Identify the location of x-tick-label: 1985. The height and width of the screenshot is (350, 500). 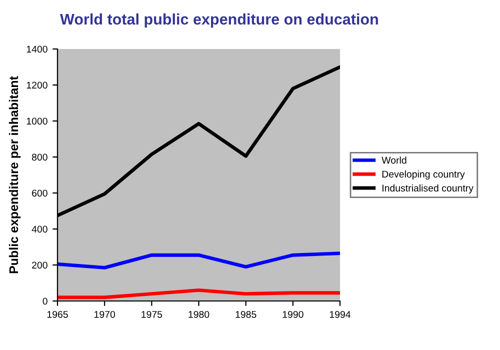
(246, 314).